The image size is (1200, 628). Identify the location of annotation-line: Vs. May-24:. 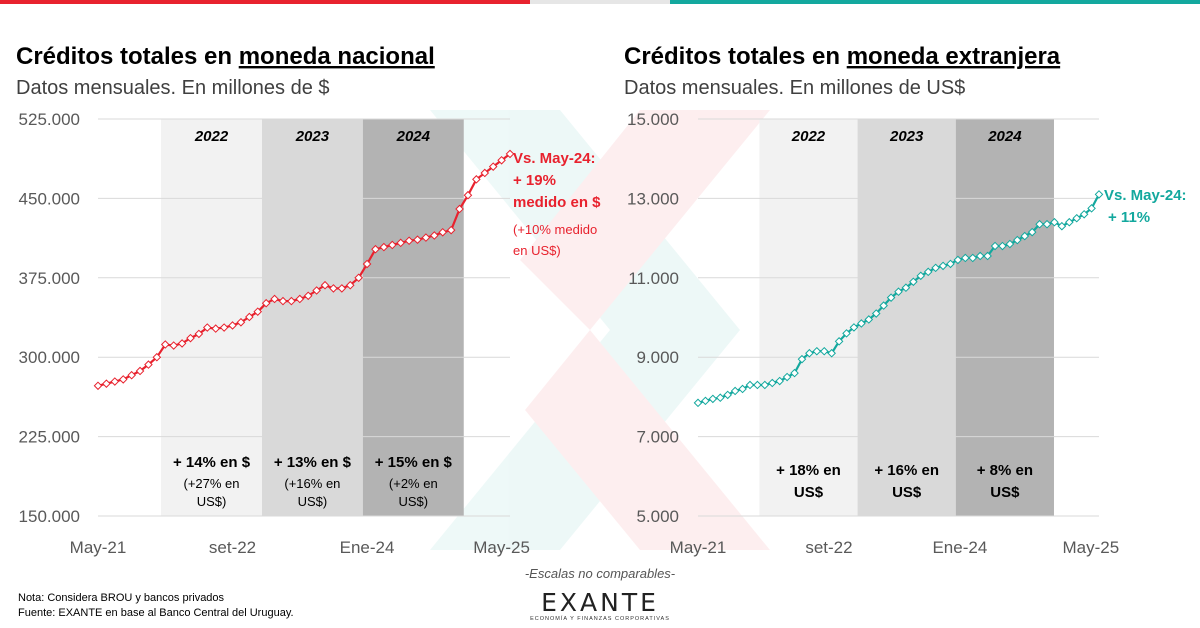
(1145, 195).